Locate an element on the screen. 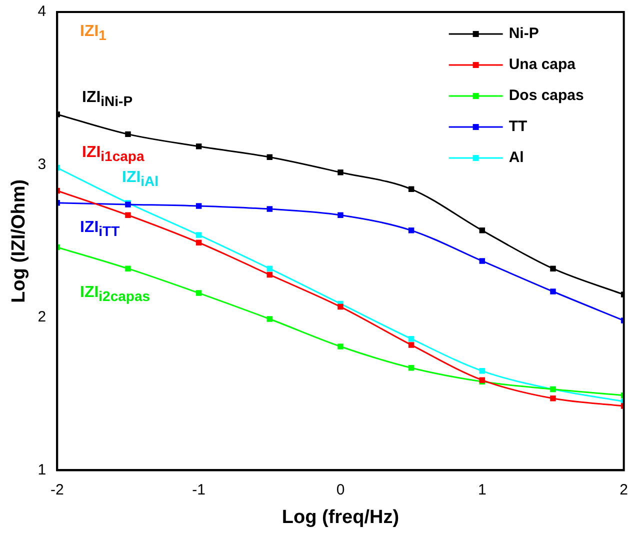 Image resolution: width=631 pixels, height=535 pixels. legend-label: Dos capas is located at coordinates (546, 95).